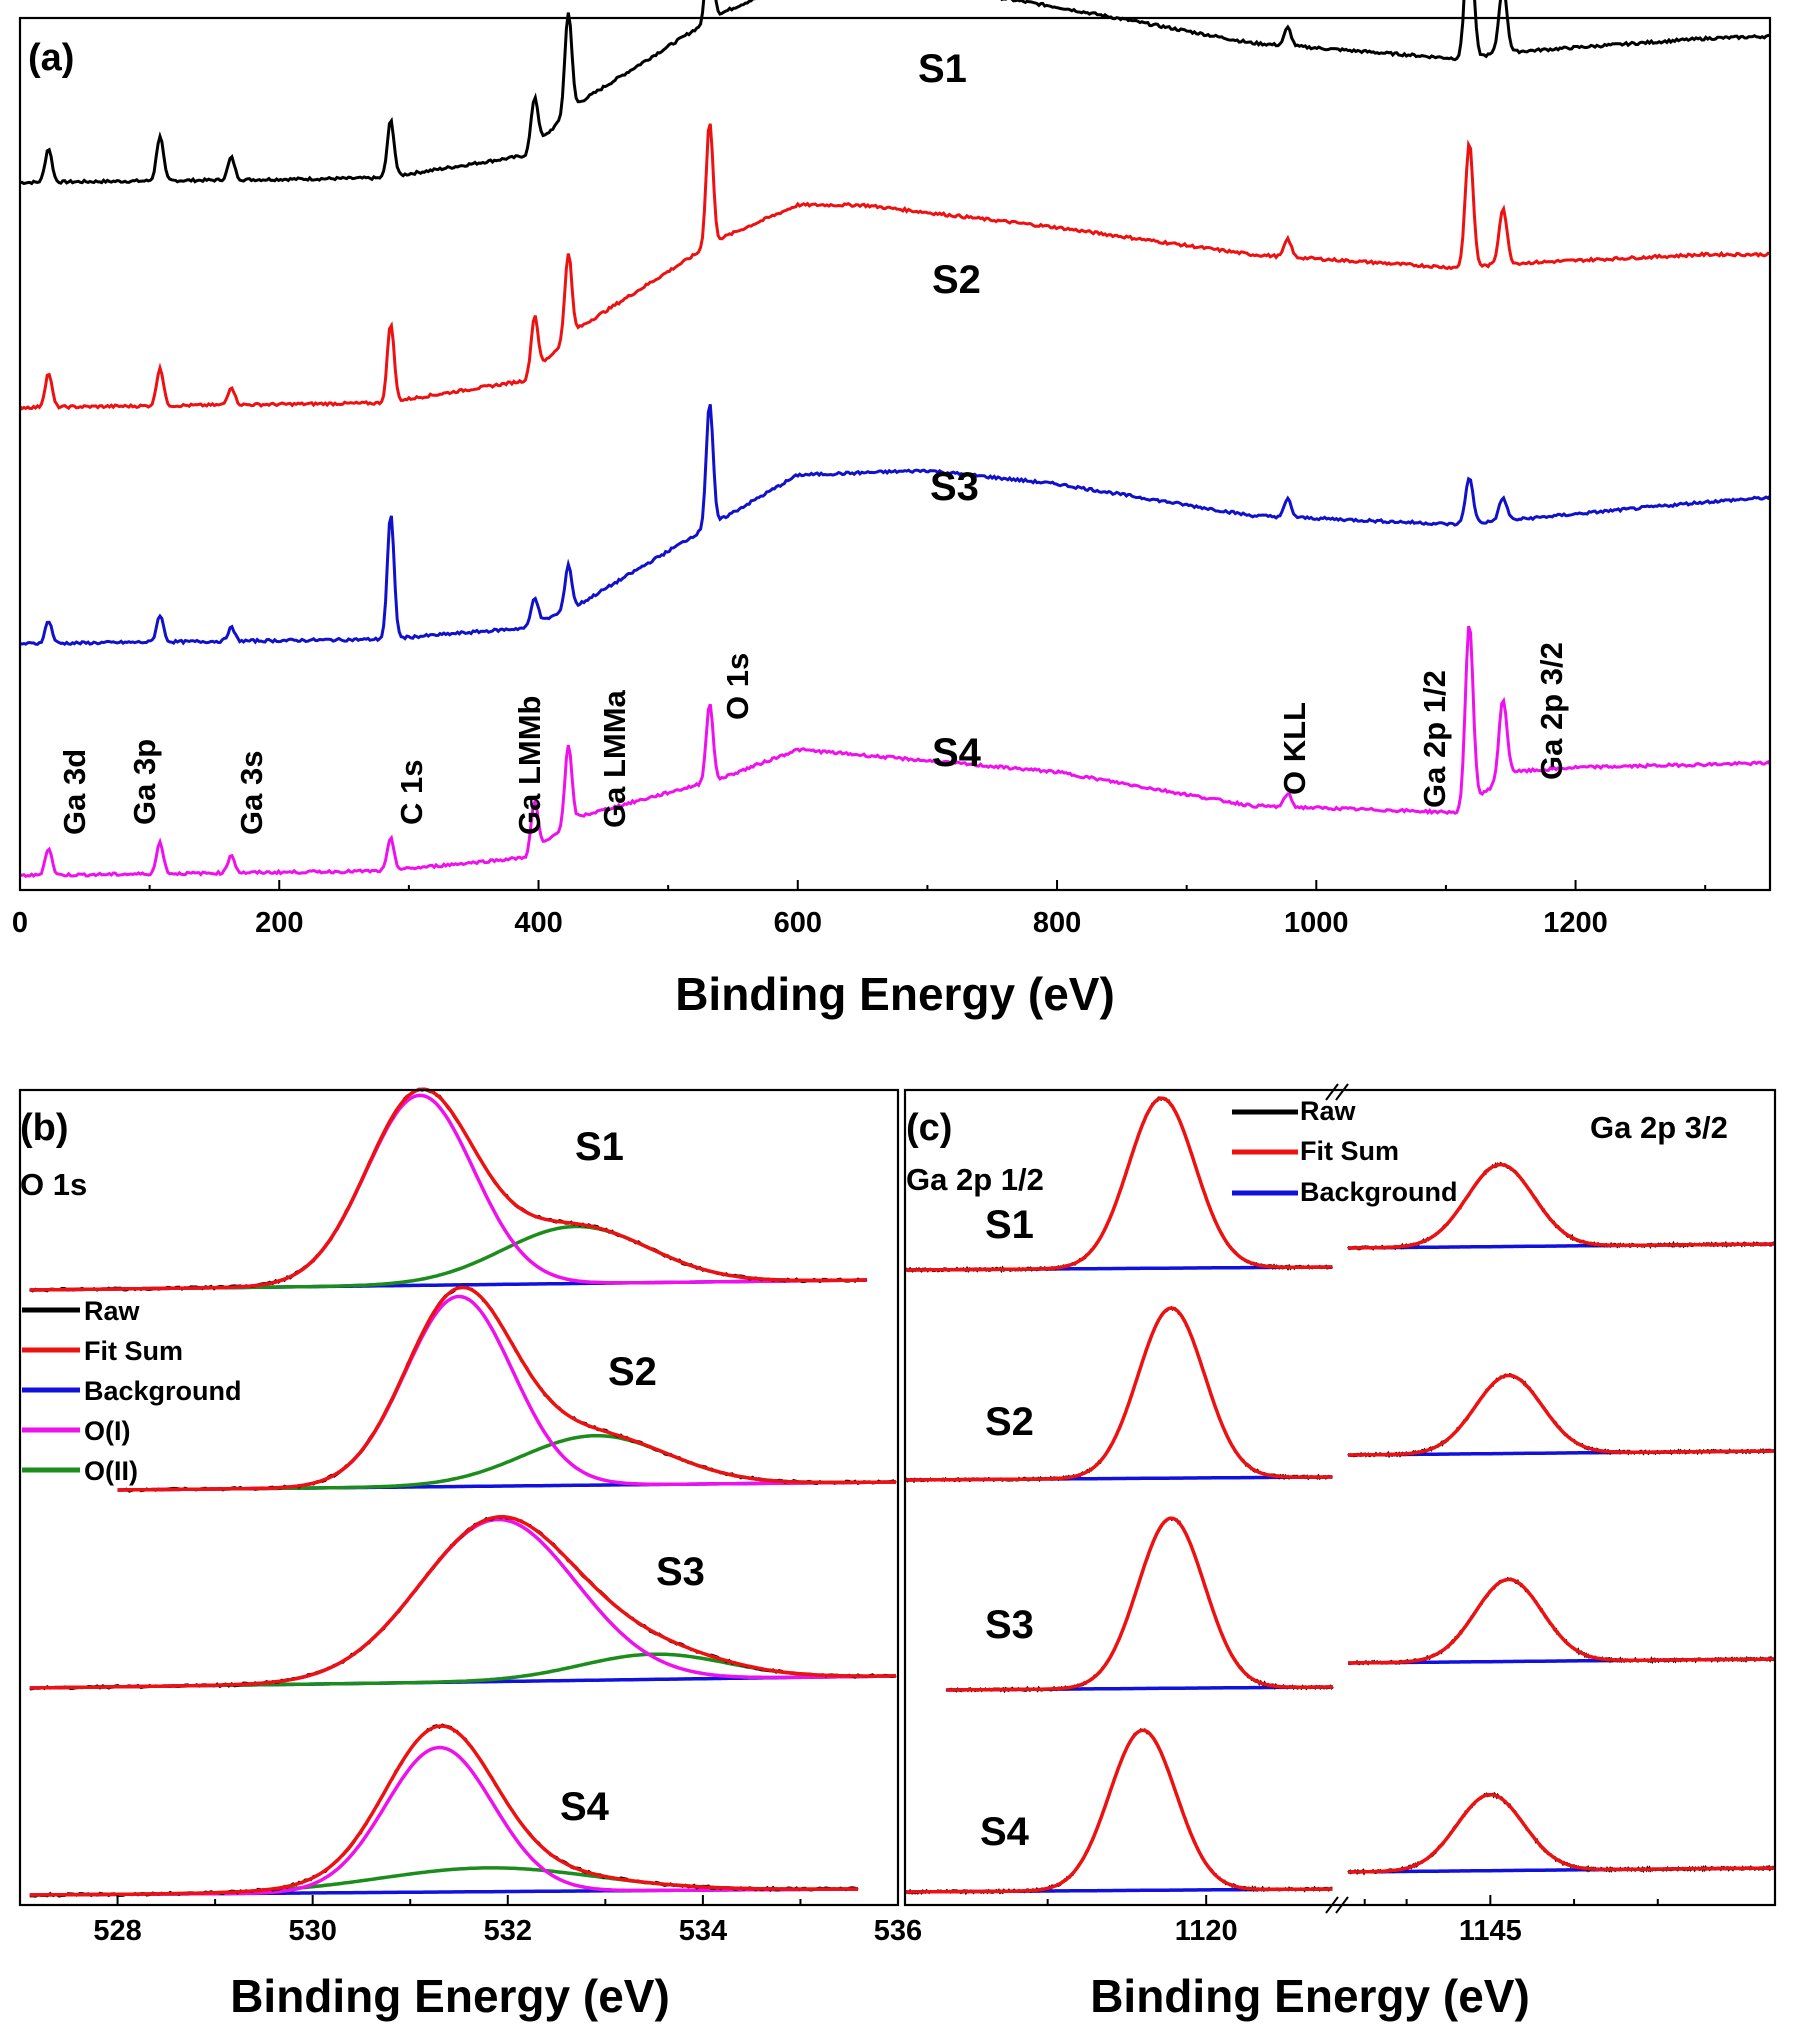 The height and width of the screenshot is (2034, 1794). I want to click on panel-c-region-label-2p12: Ga 2p 1/2, so click(975, 1179).